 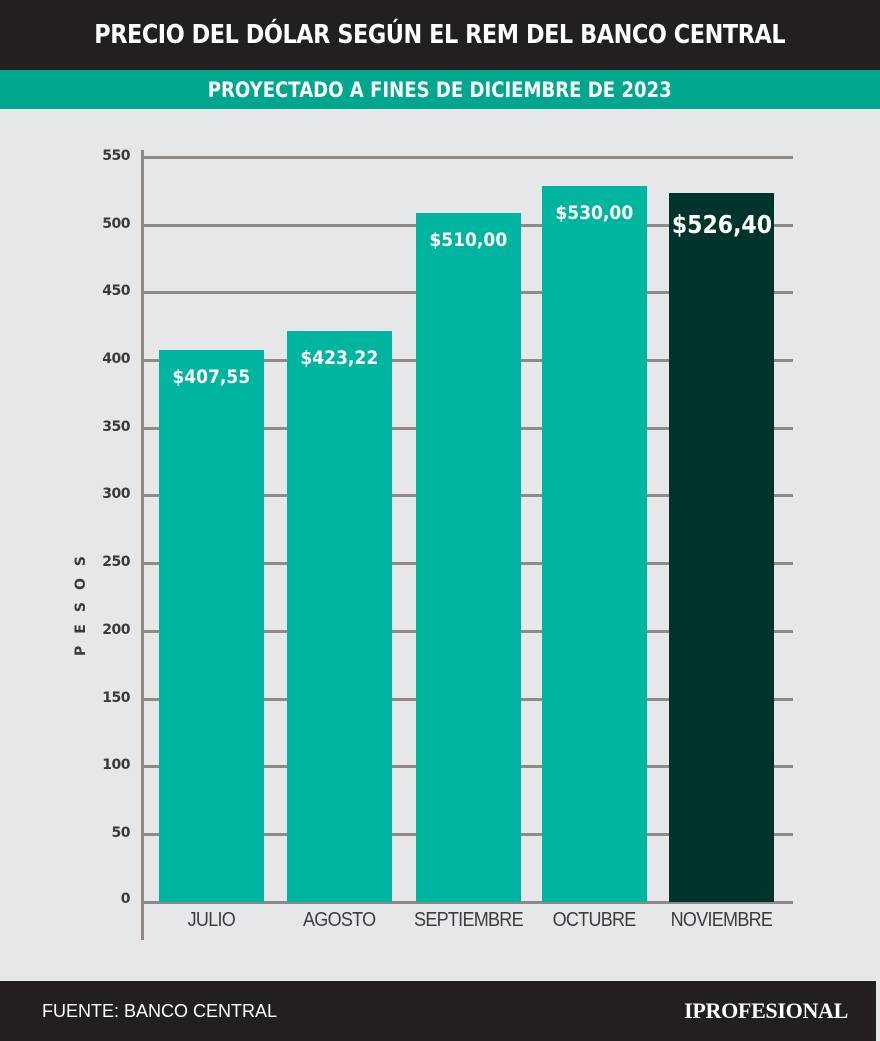 What do you see at coordinates (121, 833) in the screenshot?
I see `y-tick-50: 50` at bounding box center [121, 833].